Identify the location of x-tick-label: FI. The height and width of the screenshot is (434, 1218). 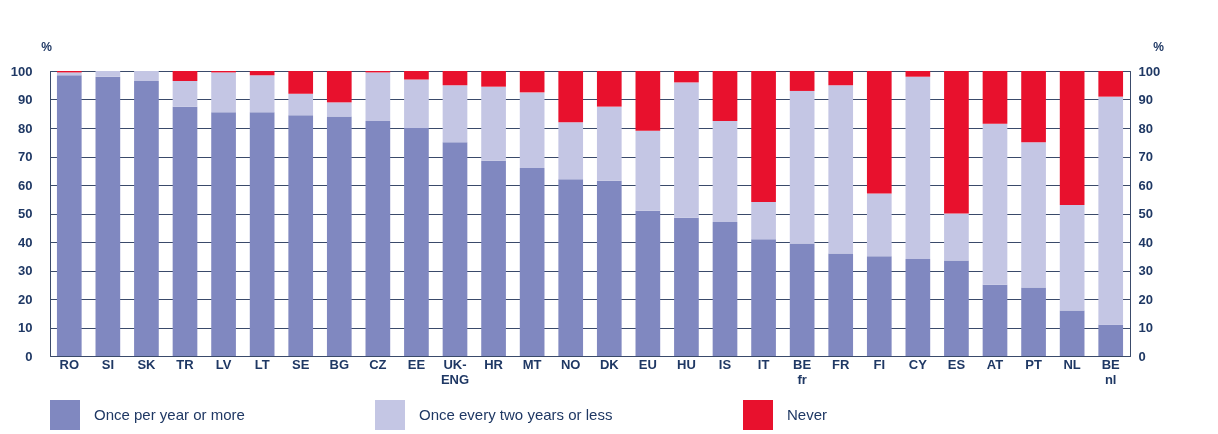
(879, 364).